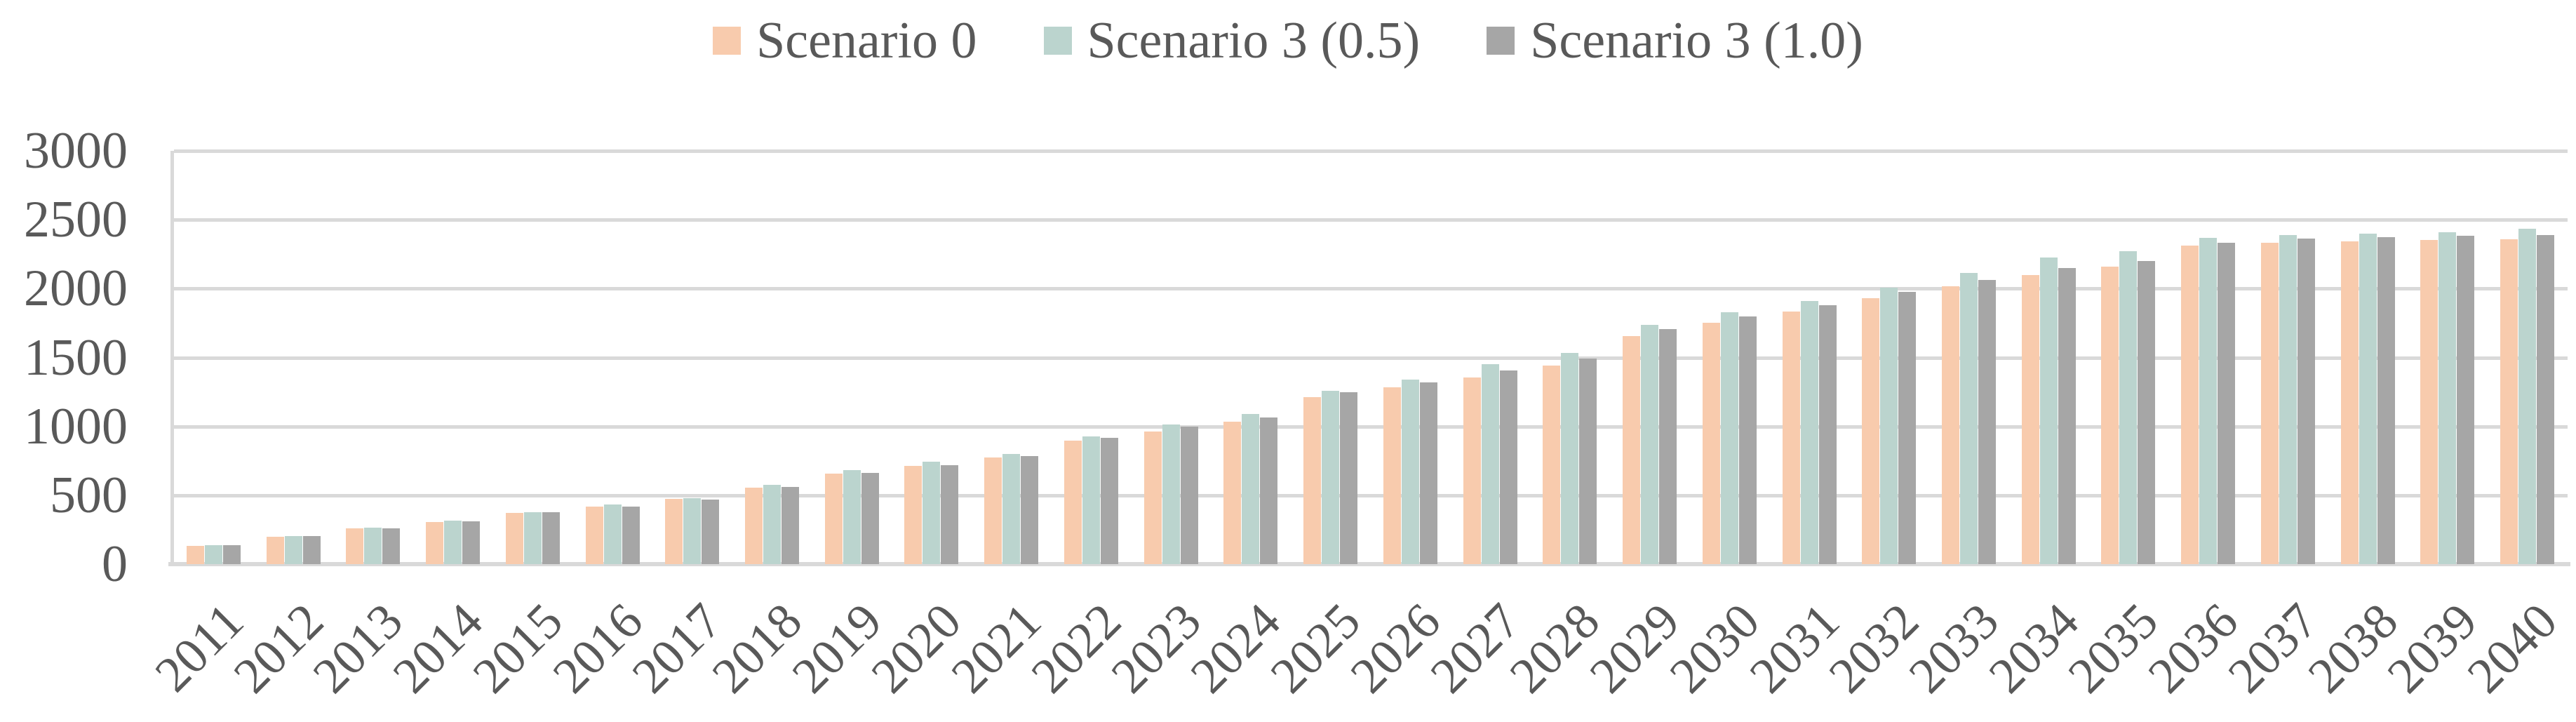  Describe the element at coordinates (1371, 289) in the screenshot. I see `gridline-2000` at that location.